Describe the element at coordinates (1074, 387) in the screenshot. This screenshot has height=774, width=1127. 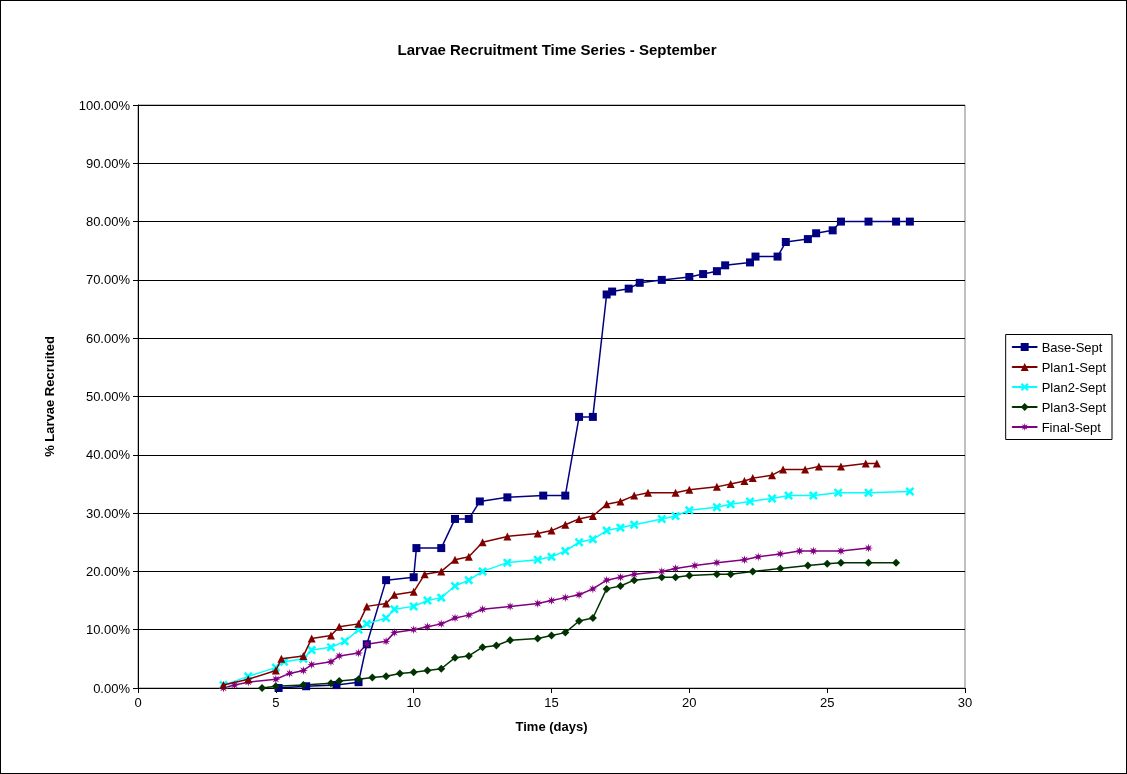
I see `legend-label: Plan2-Sept` at that location.